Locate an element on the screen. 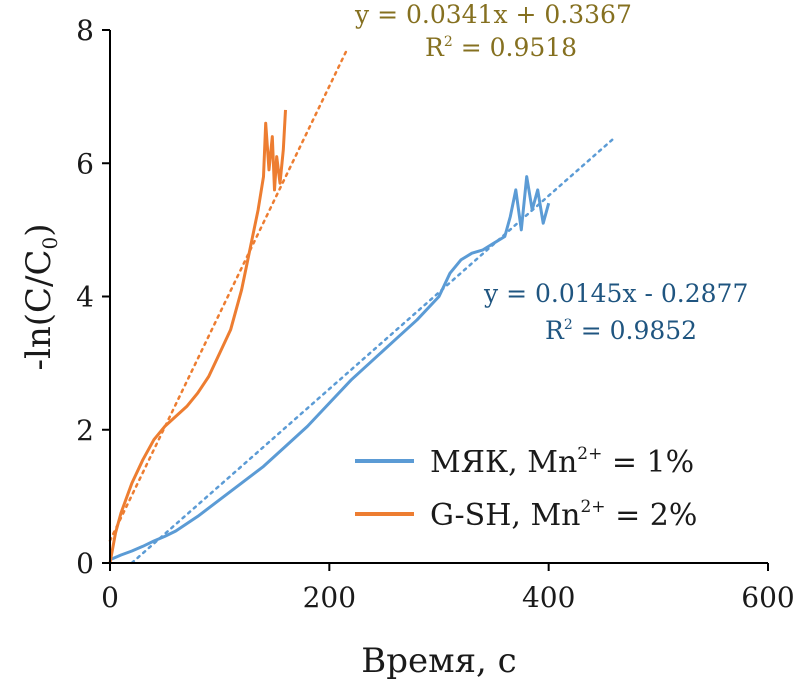  legend-label-myak: МЯК, Mn2+ = 1% is located at coordinates (562, 462).